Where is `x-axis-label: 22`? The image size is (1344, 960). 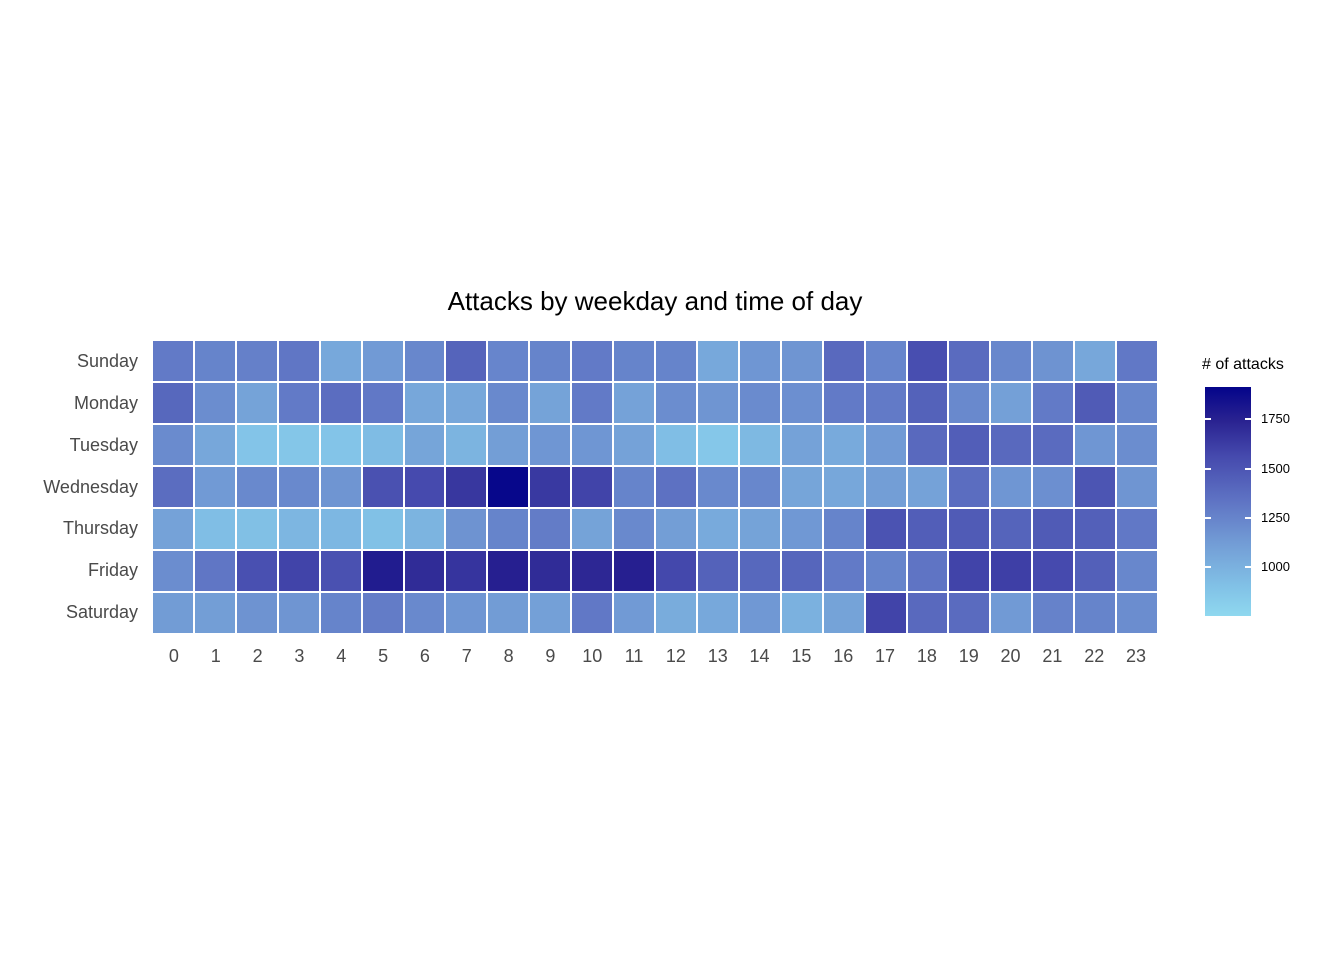 x-axis-label: 22 is located at coordinates (1094, 656).